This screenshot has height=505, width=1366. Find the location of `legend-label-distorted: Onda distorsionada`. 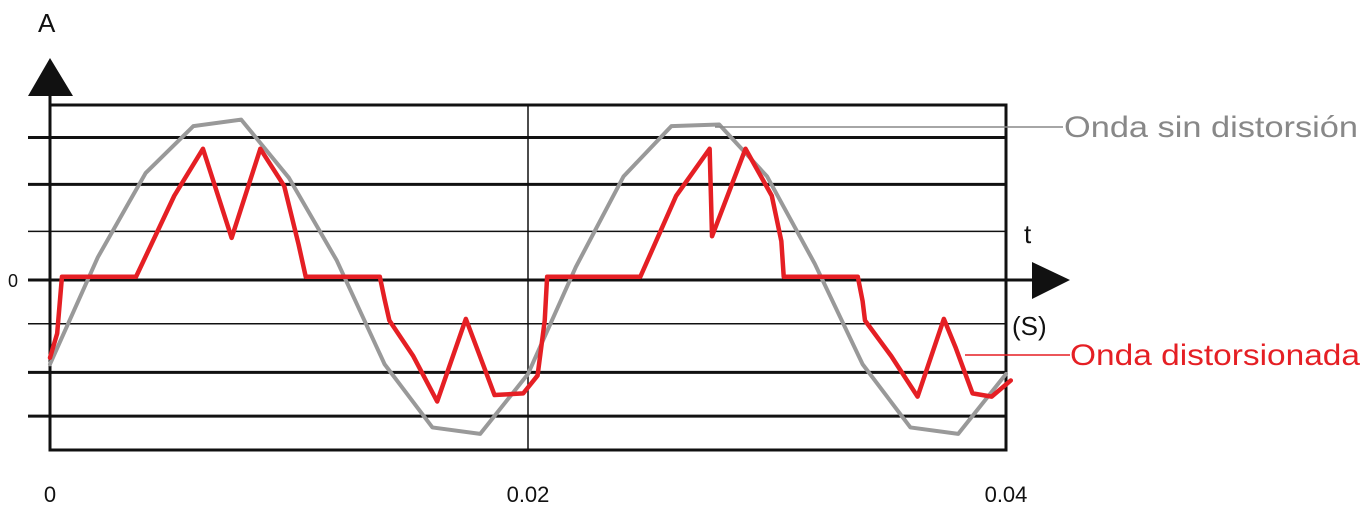

legend-label-distorted: Onda distorsionada is located at coordinates (1215, 355).